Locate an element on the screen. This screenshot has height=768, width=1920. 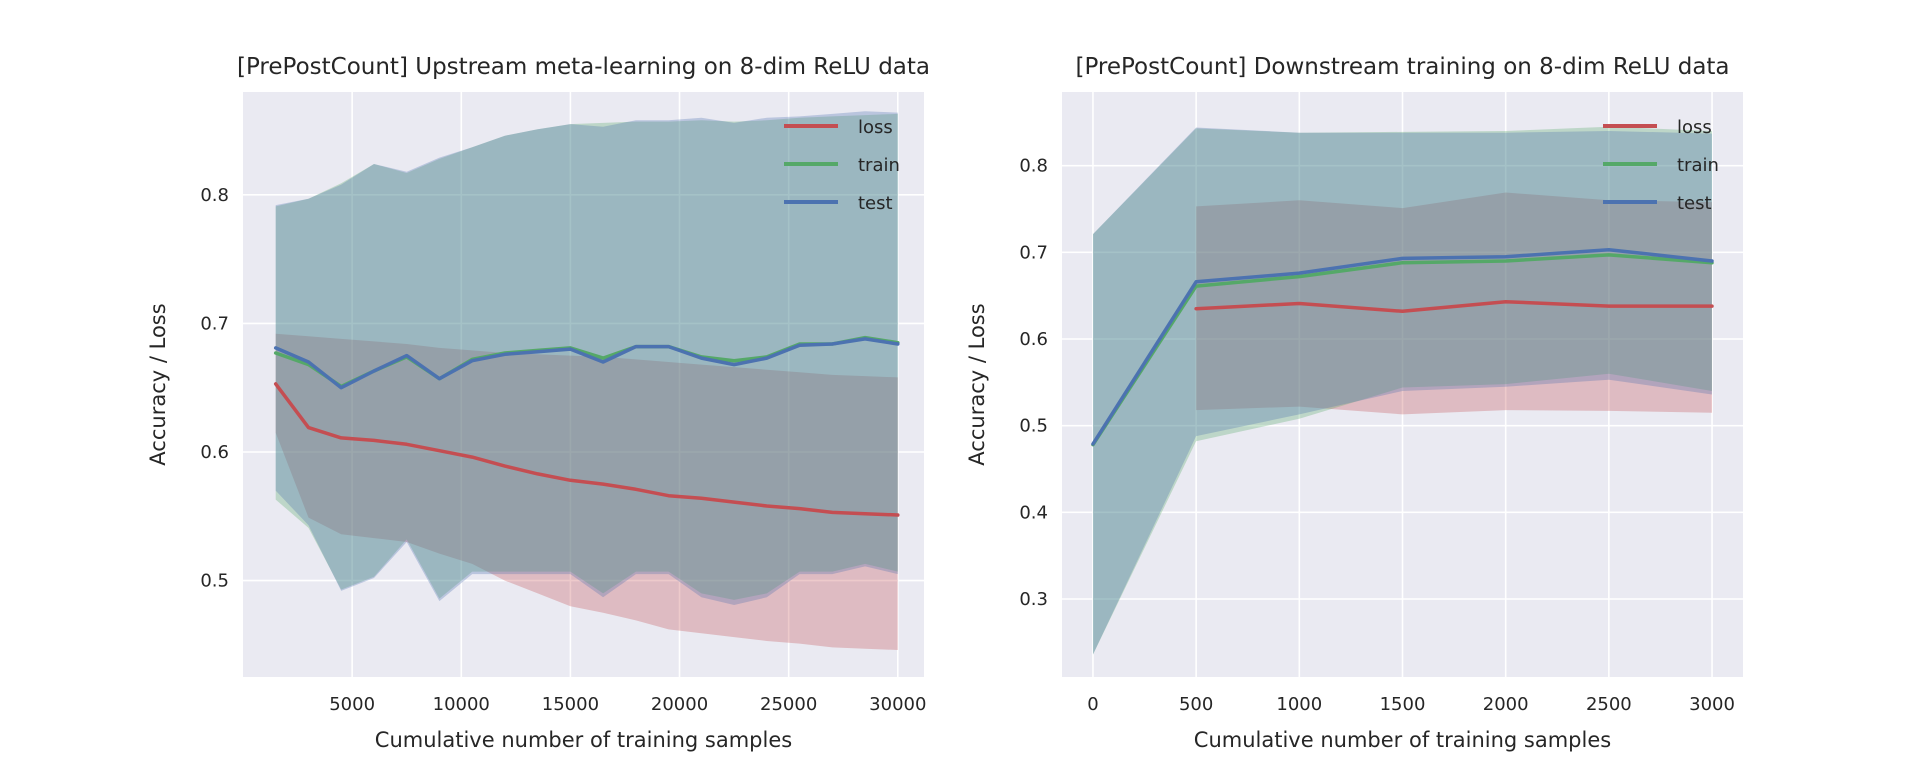
x-tick-label: 0 is located at coordinates (1092, 704).